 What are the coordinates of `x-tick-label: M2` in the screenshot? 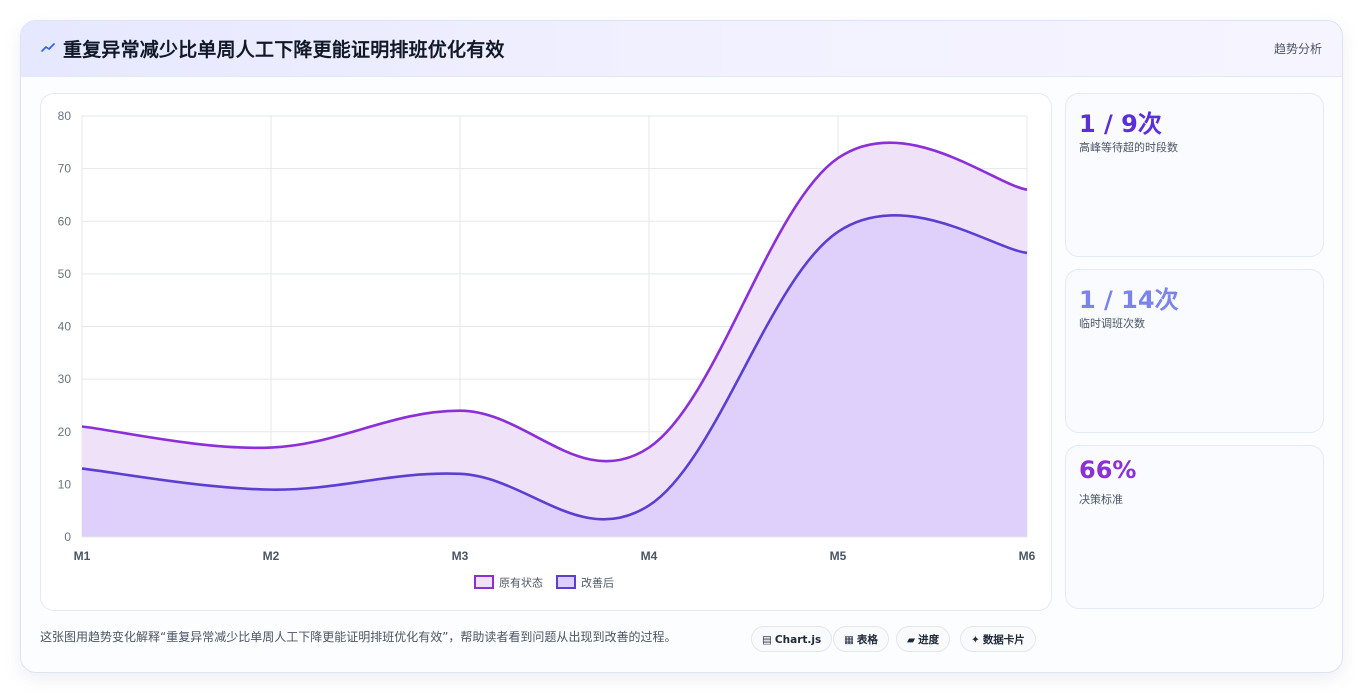 It's located at (271, 556).